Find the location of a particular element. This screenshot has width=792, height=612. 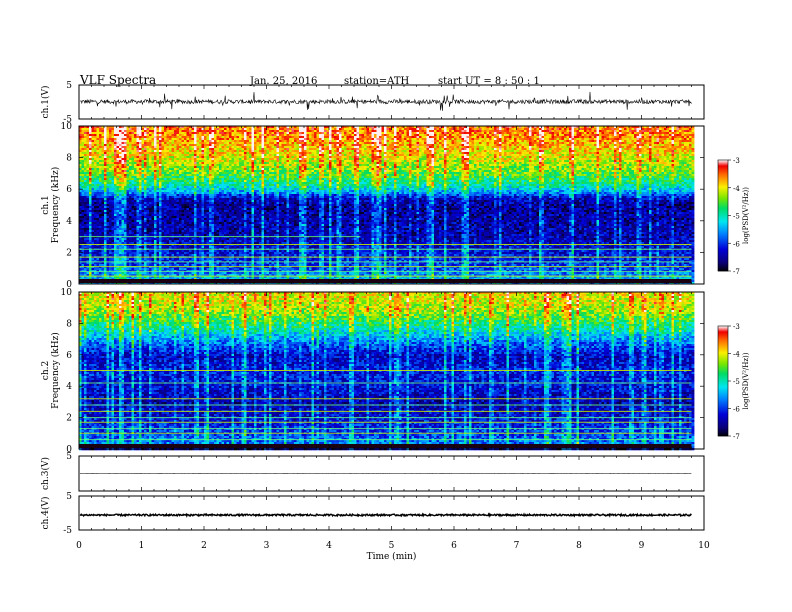

x-tick-label: 5 is located at coordinates (392, 546).